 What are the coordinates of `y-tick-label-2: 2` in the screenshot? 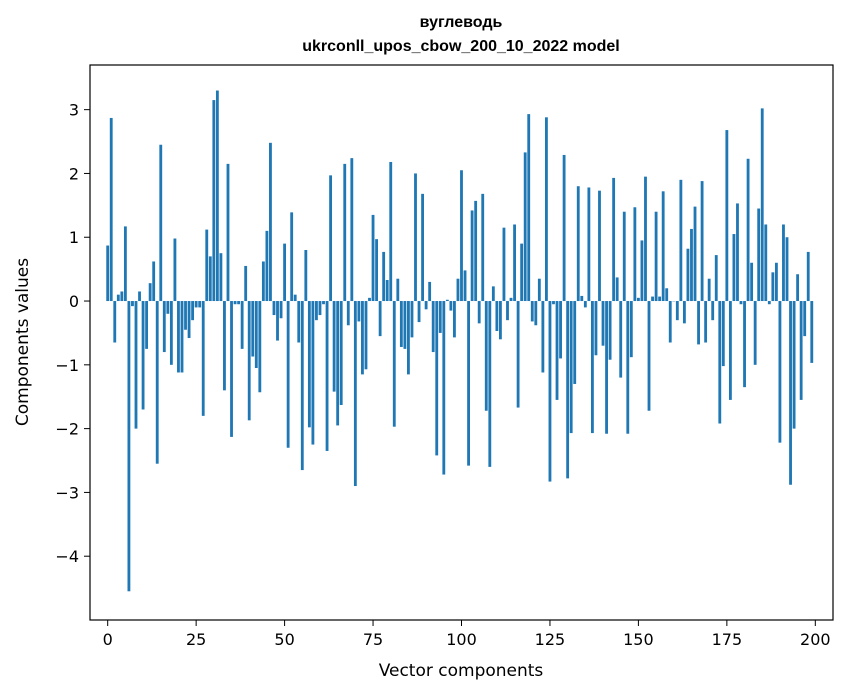 It's located at (74, 173).